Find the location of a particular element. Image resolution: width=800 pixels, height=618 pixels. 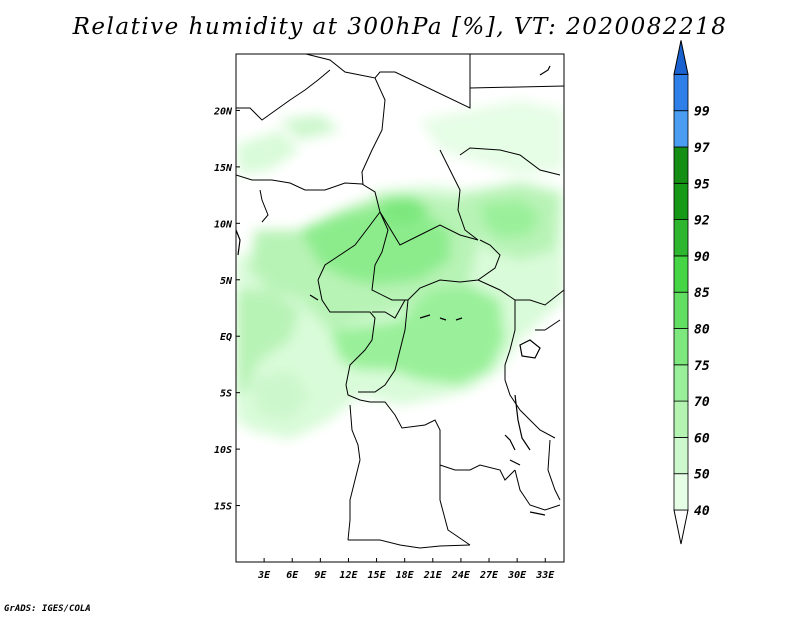

x-tick-label: 3E is located at coordinates (264, 575).